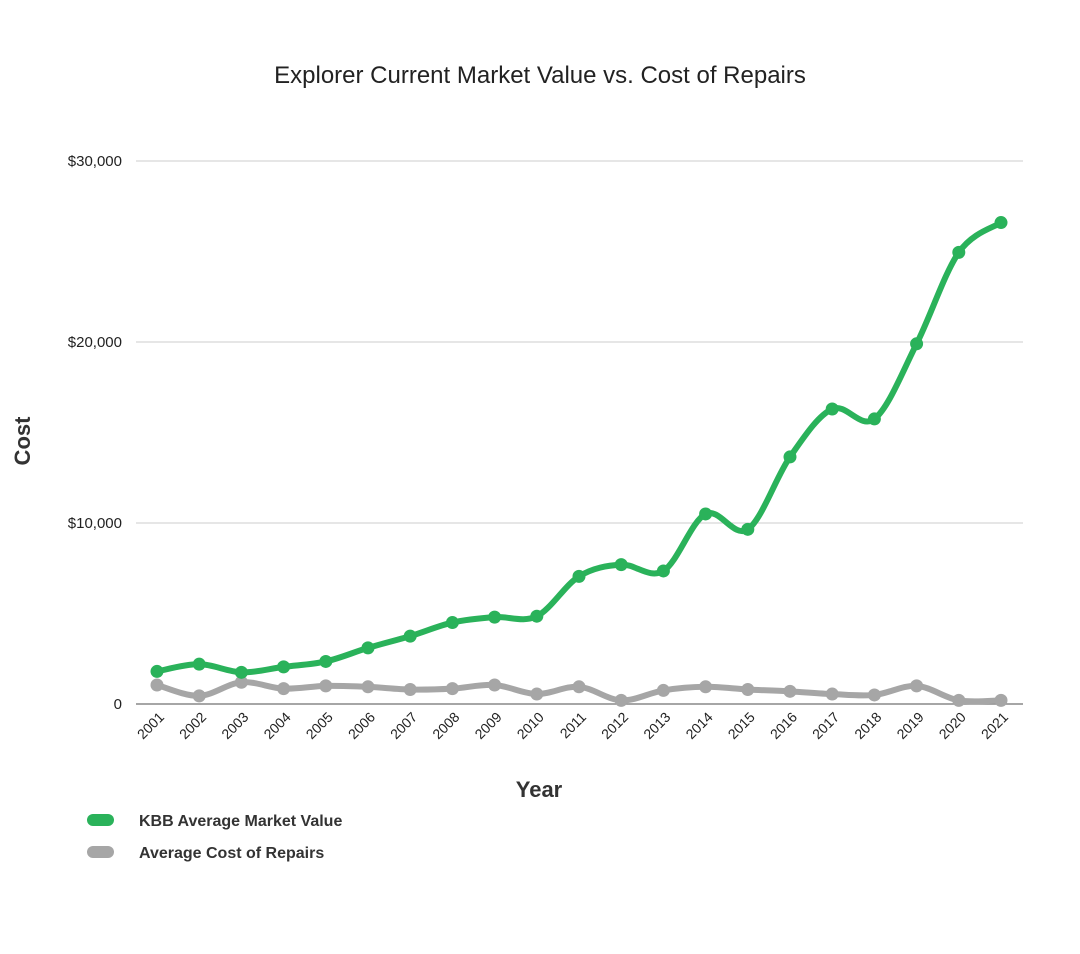 The image size is (1080, 954). I want to click on x-tick-label: 2020, so click(952, 725).